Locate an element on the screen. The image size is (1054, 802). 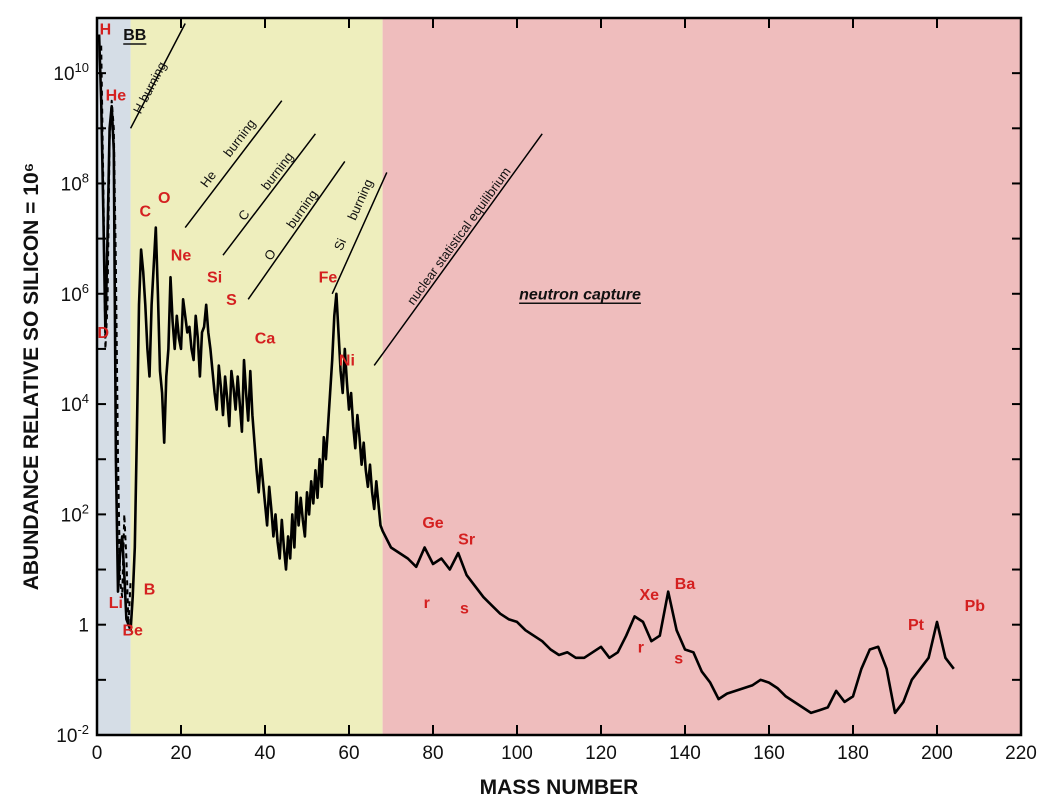
element-label-5: B is located at coordinates (150, 589).